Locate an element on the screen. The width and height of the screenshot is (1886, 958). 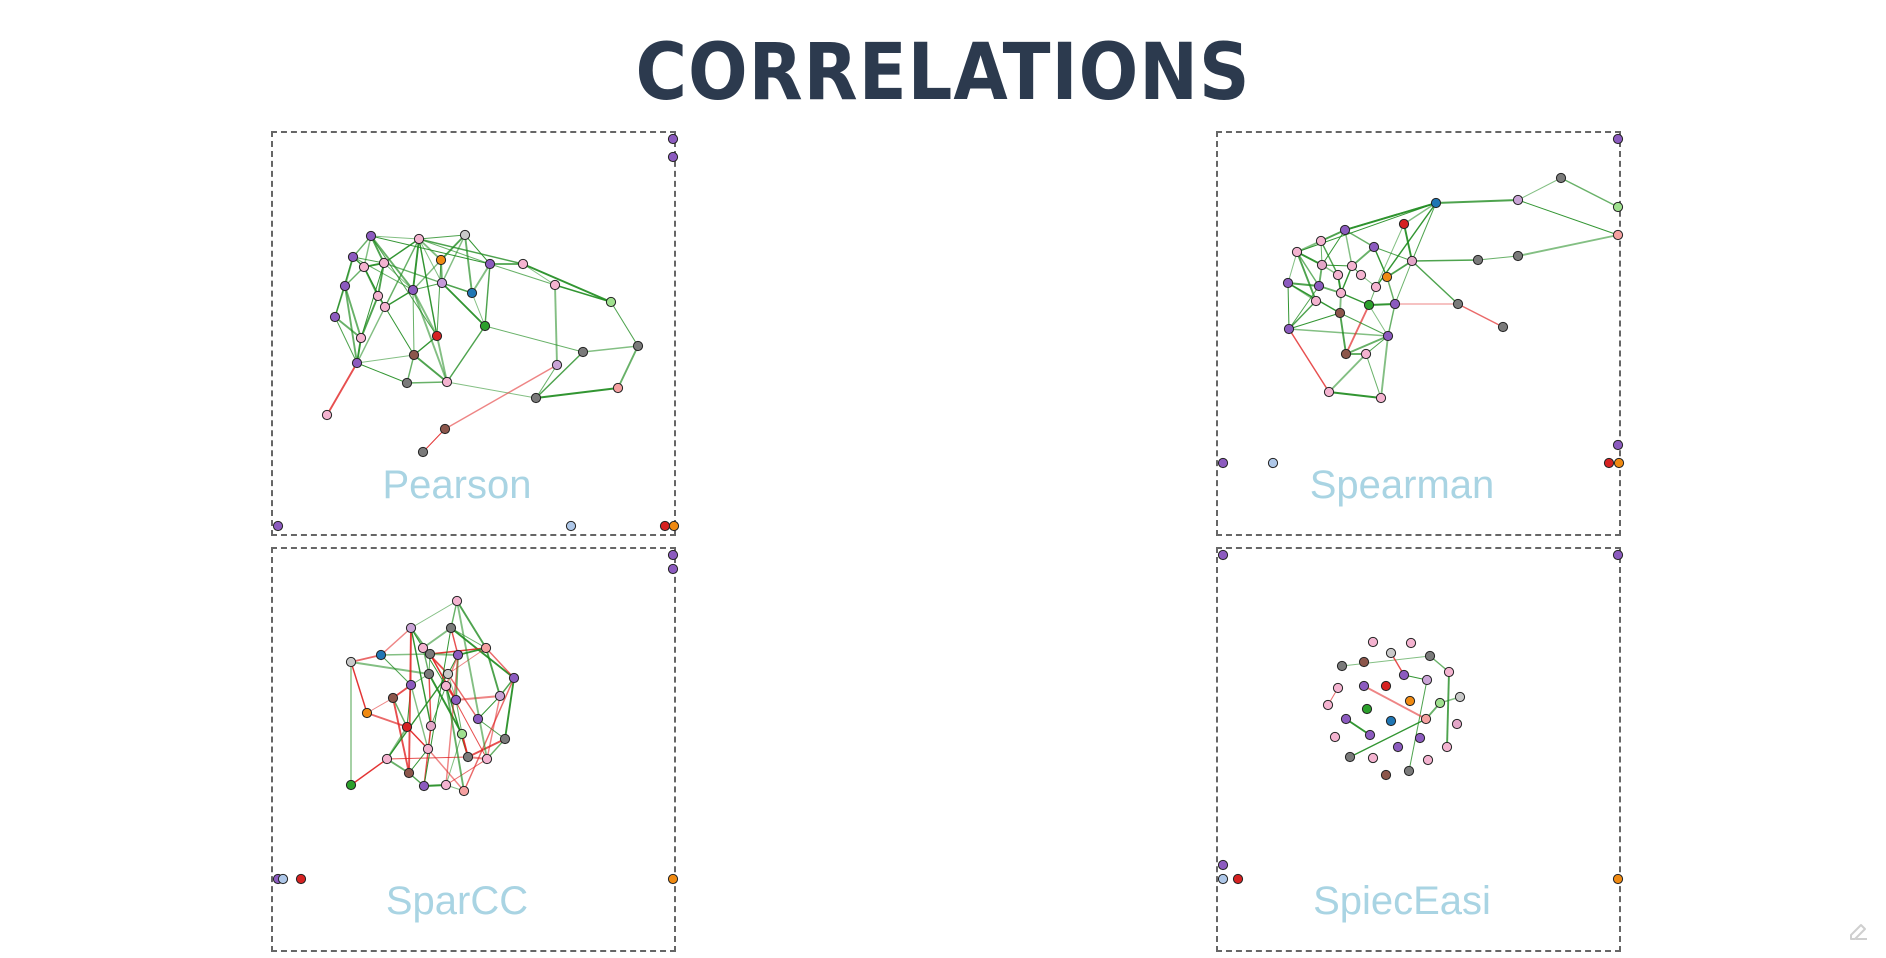
edit-pencil-icon is located at coordinates (1859, 931).